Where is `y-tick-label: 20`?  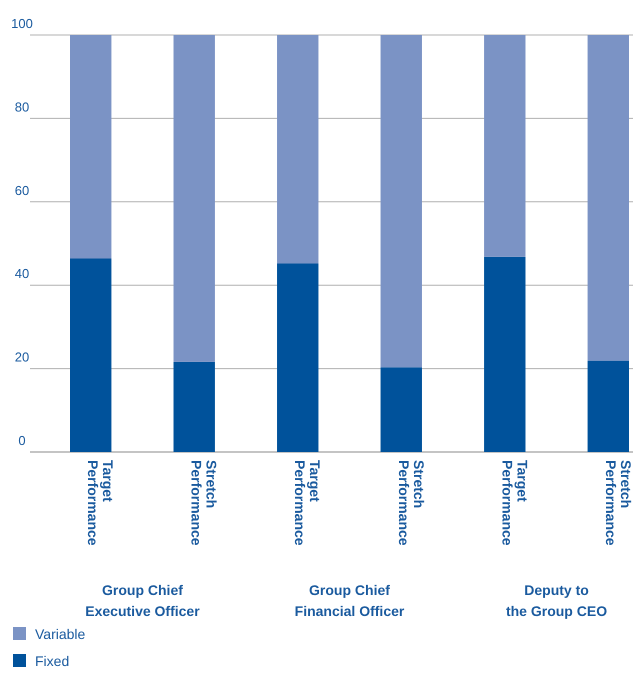 y-tick-label: 20 is located at coordinates (22, 357).